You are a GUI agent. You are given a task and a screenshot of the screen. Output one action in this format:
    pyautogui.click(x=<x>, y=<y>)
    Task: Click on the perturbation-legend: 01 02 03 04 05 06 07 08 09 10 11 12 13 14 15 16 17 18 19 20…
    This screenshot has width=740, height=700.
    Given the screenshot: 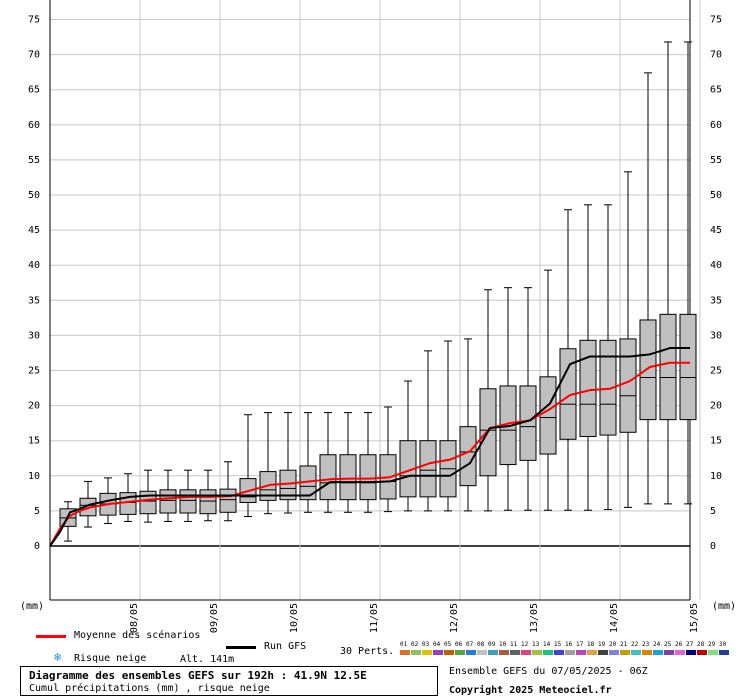 What is the action you would take?
    pyautogui.click(x=564, y=648)
    